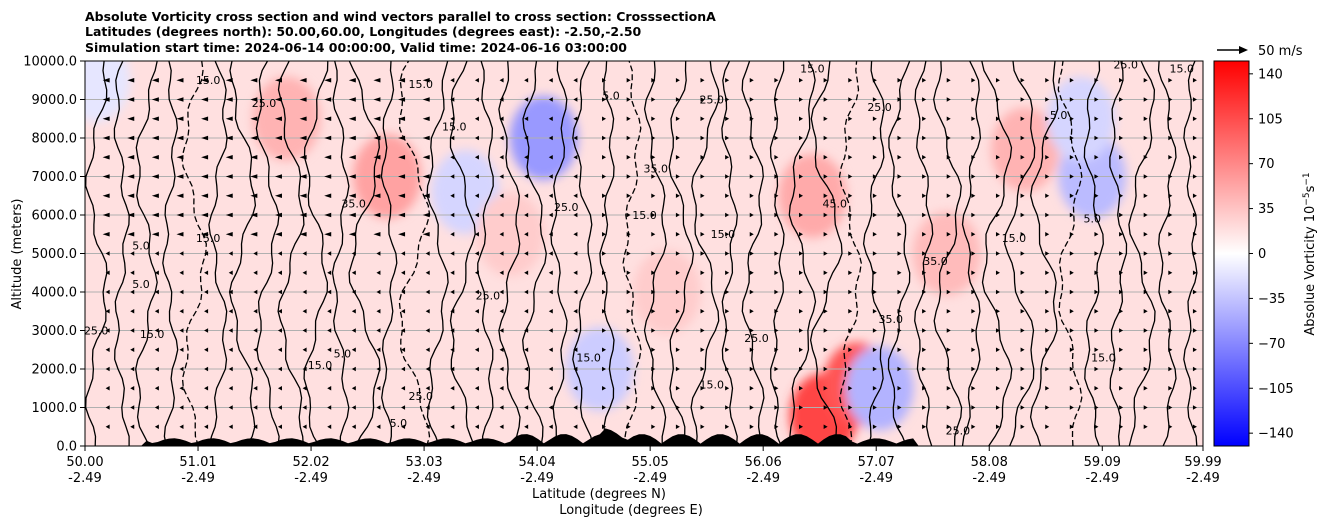 The image size is (1332, 526). What do you see at coordinates (835, 203) in the screenshot?
I see `contour-label-27: 45.0` at bounding box center [835, 203].